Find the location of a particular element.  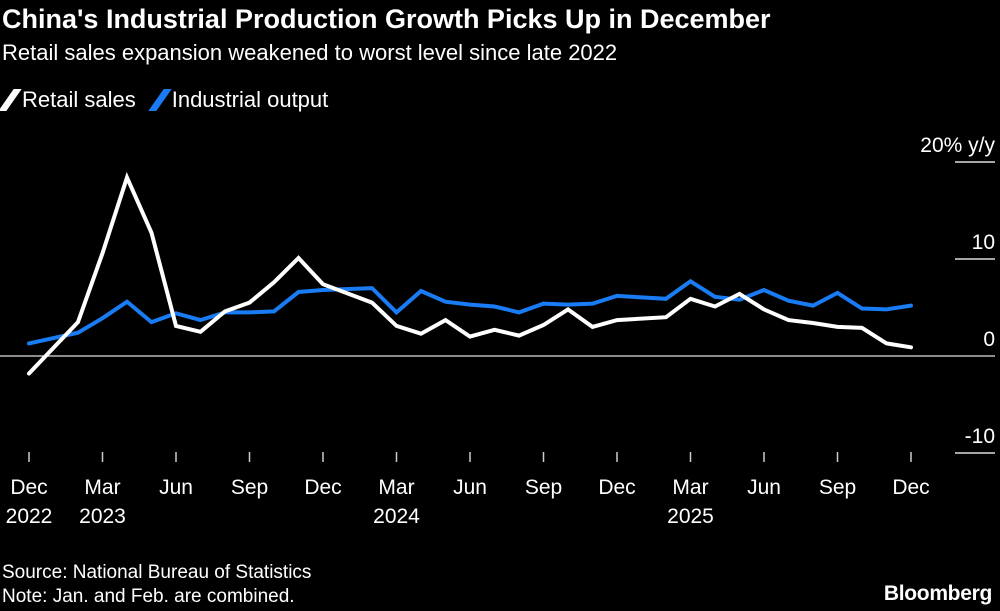

legend: Retail sales Industrial output is located at coordinates (164, 100).